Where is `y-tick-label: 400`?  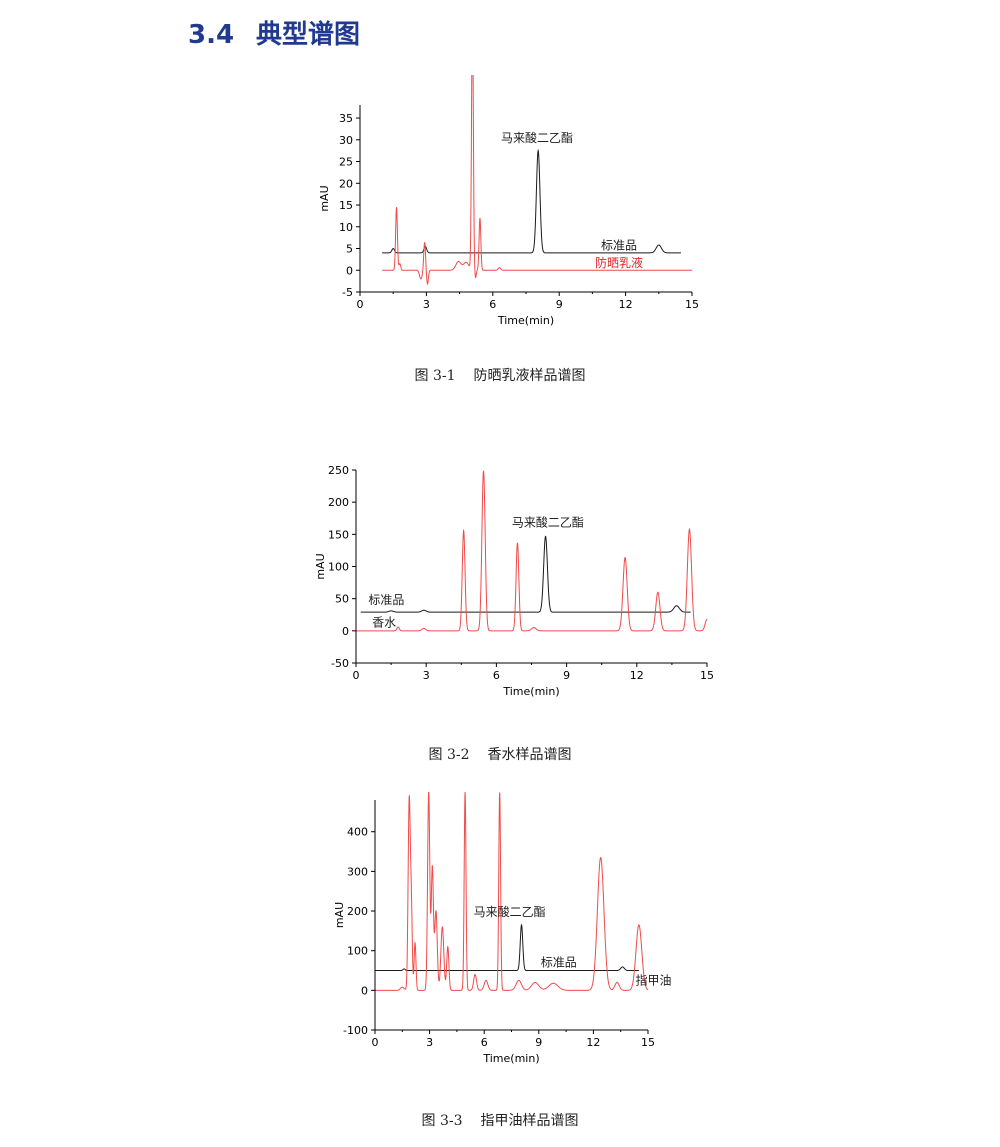
y-tick-label: 400 is located at coordinates (357, 832).